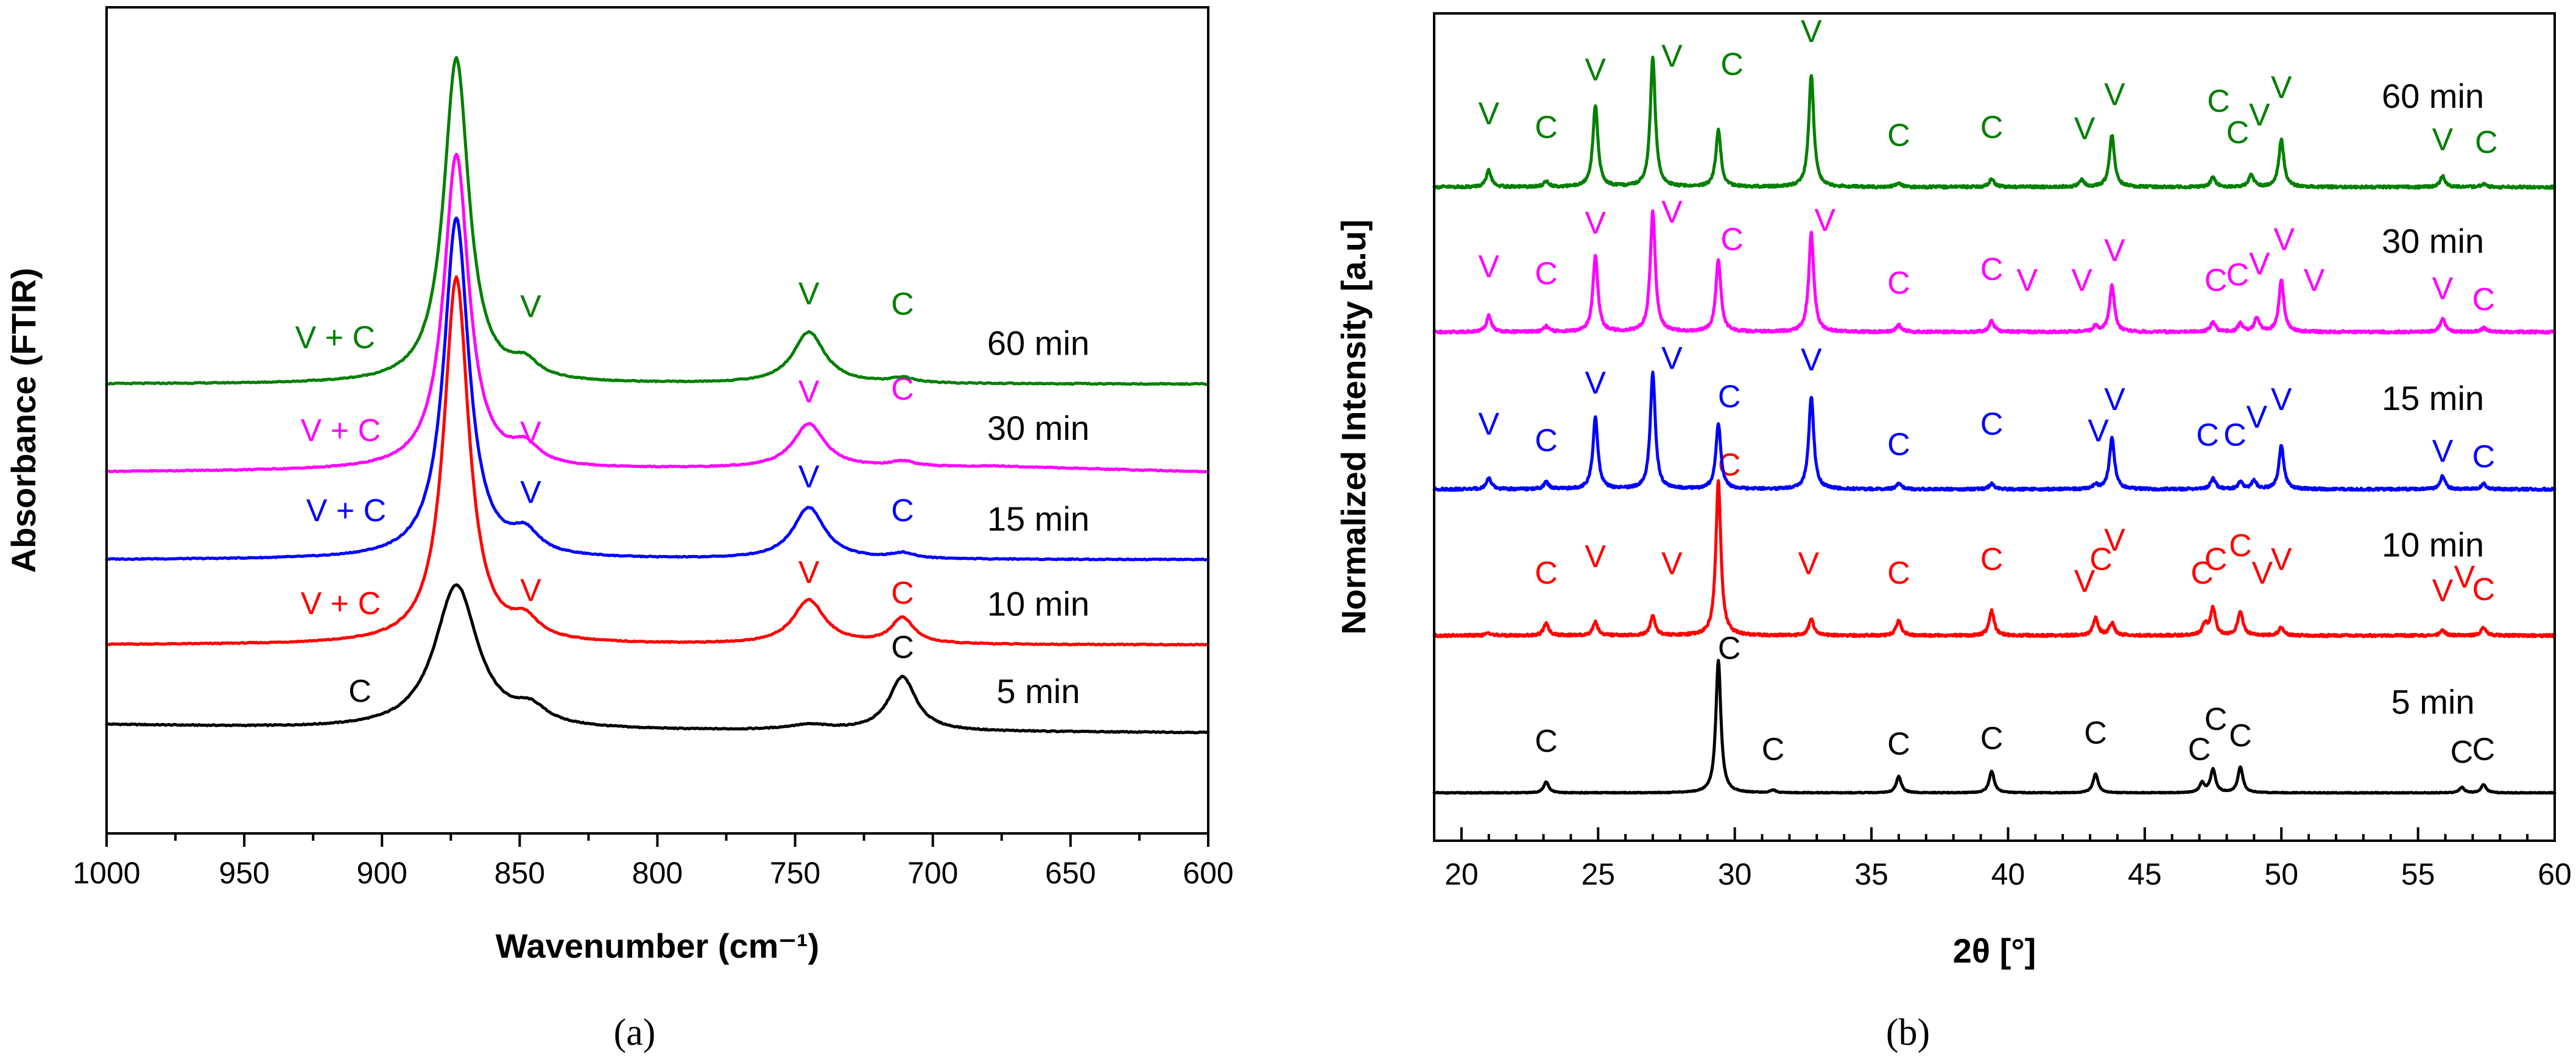 The width and height of the screenshot is (2576, 1057). Describe the element at coordinates (657, 873) in the screenshot. I see `ftir-x-tick-label: 800` at that location.